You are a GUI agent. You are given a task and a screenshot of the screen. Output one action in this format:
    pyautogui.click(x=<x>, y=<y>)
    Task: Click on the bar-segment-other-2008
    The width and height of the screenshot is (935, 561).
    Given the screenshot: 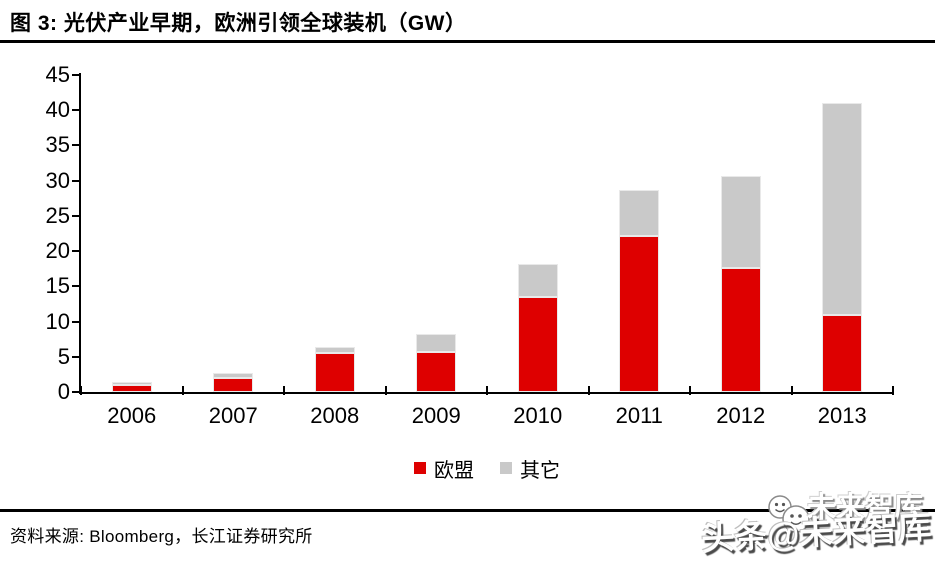 What is the action you would take?
    pyautogui.click(x=334, y=350)
    